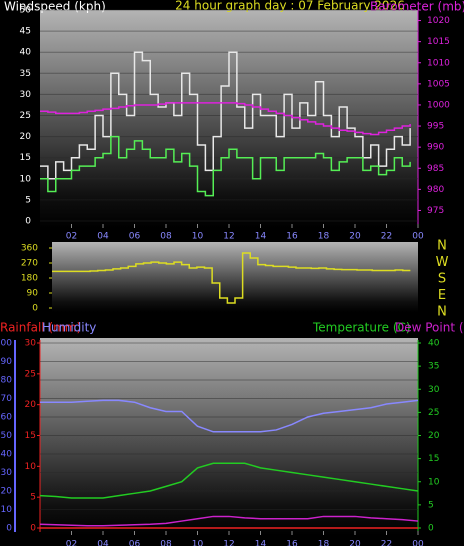 The image size is (464, 546). I want to click on y2-tick-label: 15, so click(433, 459).